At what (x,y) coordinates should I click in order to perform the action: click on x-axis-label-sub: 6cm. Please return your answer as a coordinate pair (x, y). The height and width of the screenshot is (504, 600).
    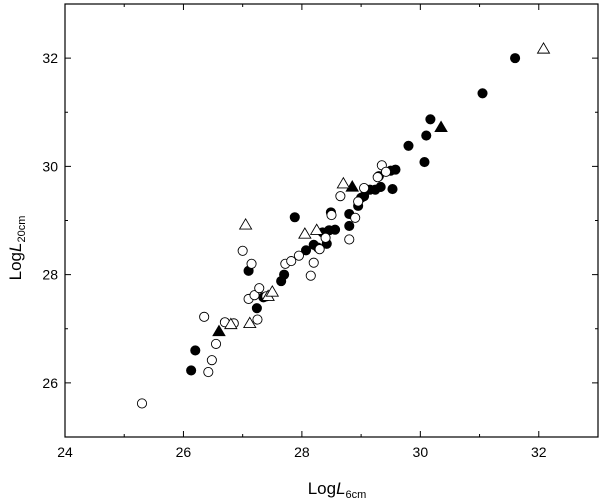
    Looking at the image, I should click on (356, 495).